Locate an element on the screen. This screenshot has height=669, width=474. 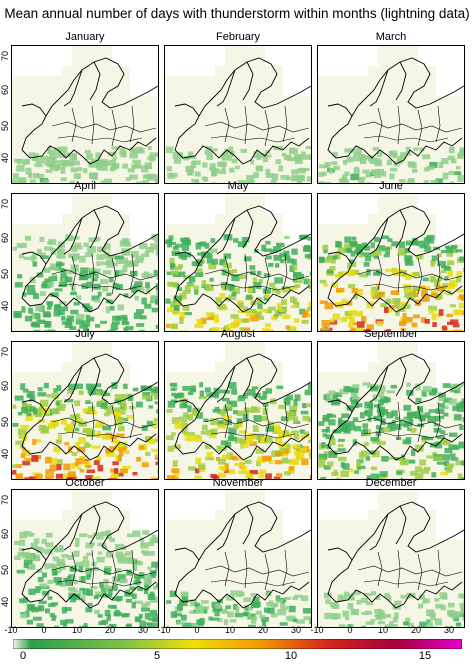
map-panel-march is located at coordinates (391, 114).